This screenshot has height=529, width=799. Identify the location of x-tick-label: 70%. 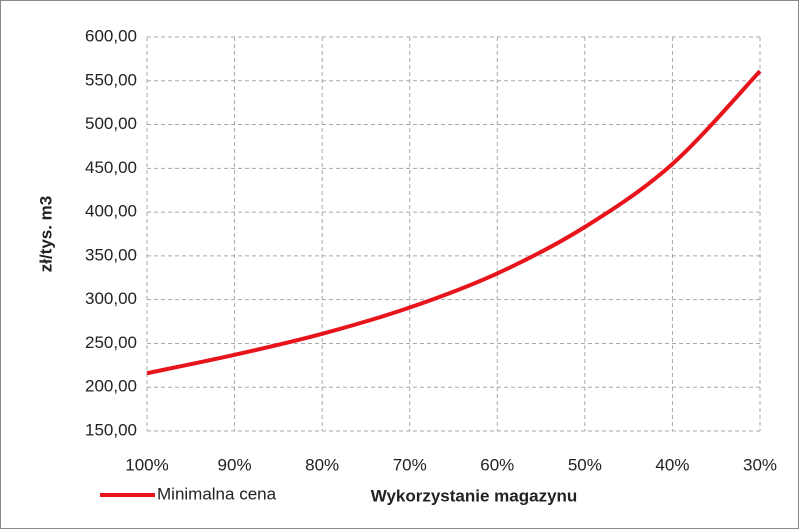
(410, 464).